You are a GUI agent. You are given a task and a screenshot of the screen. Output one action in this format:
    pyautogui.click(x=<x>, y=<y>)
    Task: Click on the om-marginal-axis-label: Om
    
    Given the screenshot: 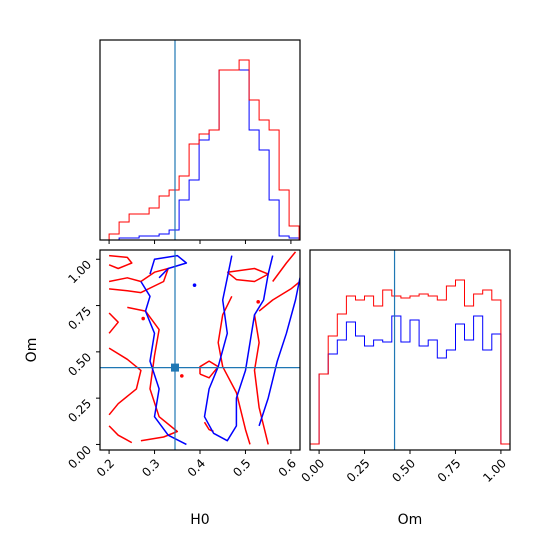 What is the action you would take?
    pyautogui.click(x=410, y=520)
    